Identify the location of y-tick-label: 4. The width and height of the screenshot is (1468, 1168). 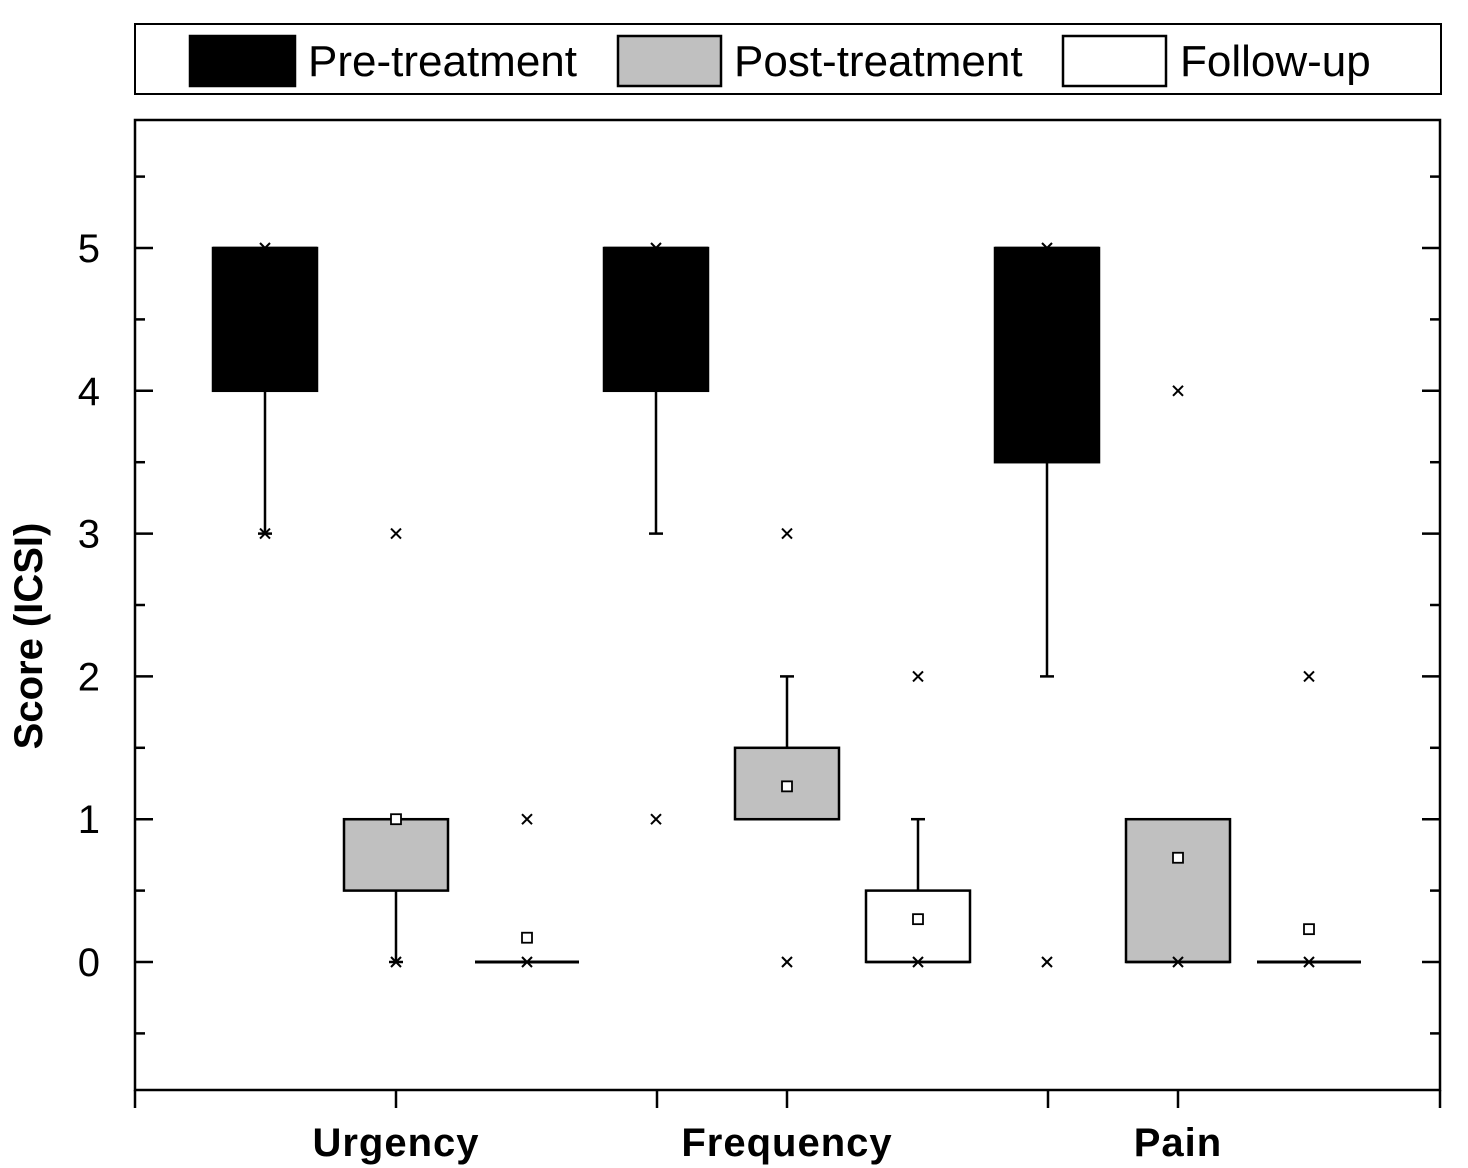
(89, 392).